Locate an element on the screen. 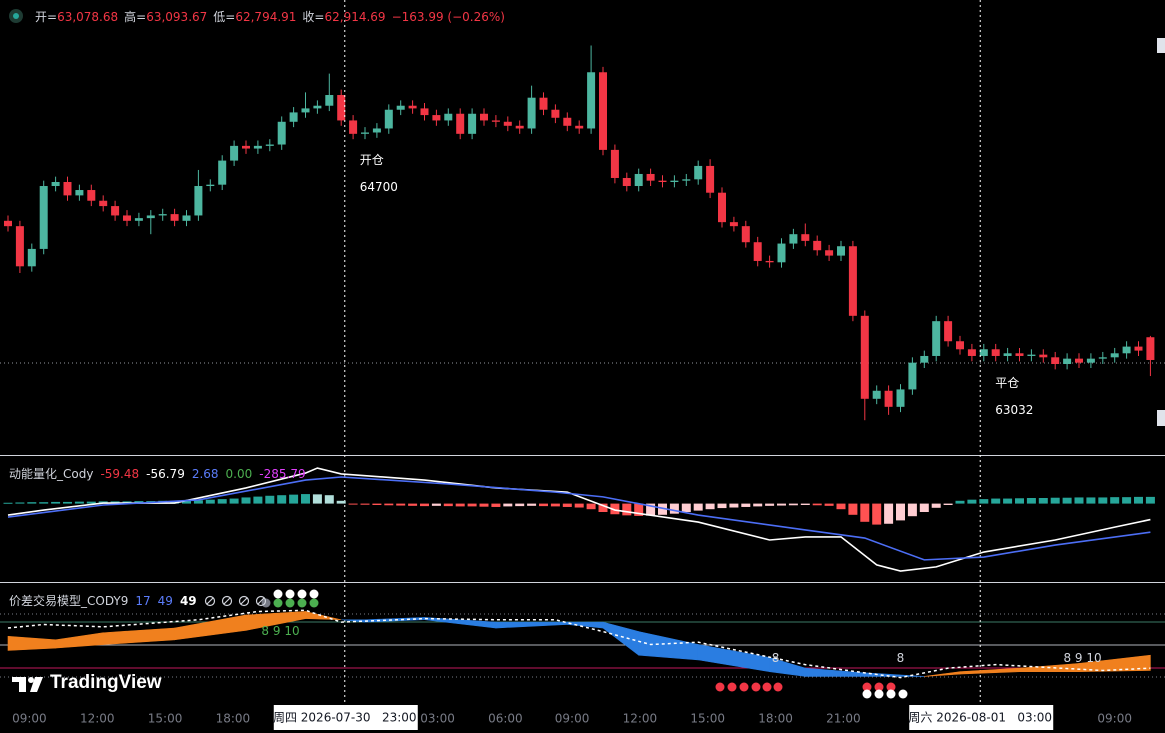 Image resolution: width=1165 pixels, height=733 pixels. settings-icons is located at coordinates (235, 600).